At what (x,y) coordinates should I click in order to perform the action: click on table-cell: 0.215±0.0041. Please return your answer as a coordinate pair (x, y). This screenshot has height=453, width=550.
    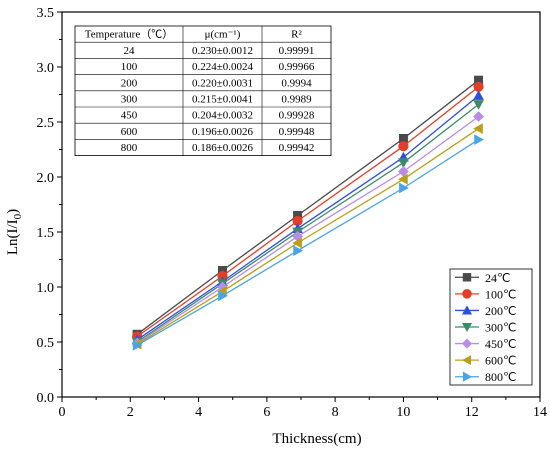
    Looking at the image, I should click on (222, 100).